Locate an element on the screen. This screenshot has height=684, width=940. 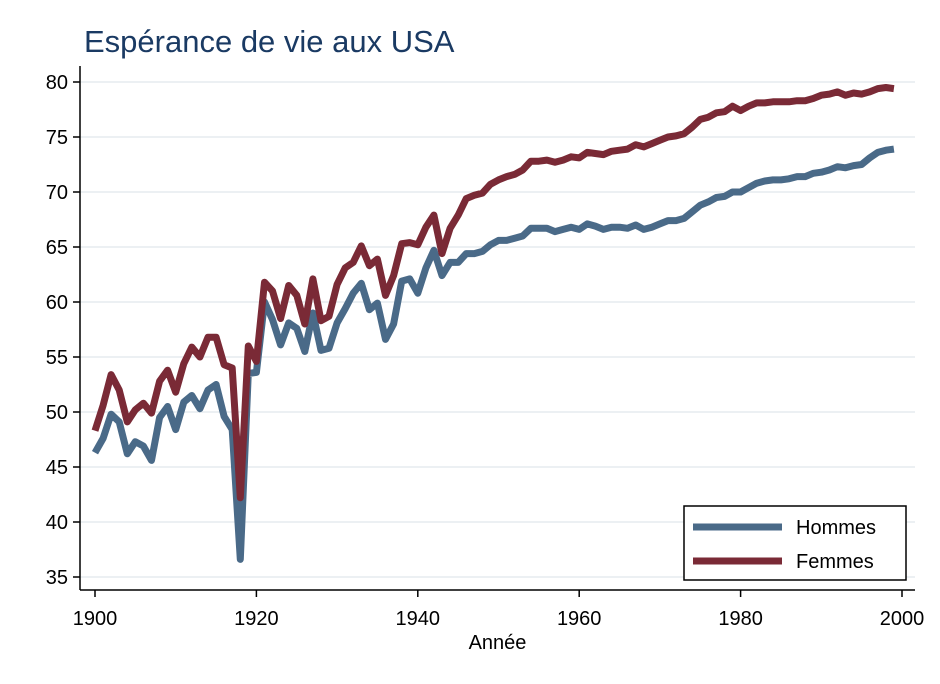
legend-box is located at coordinates (795, 543).